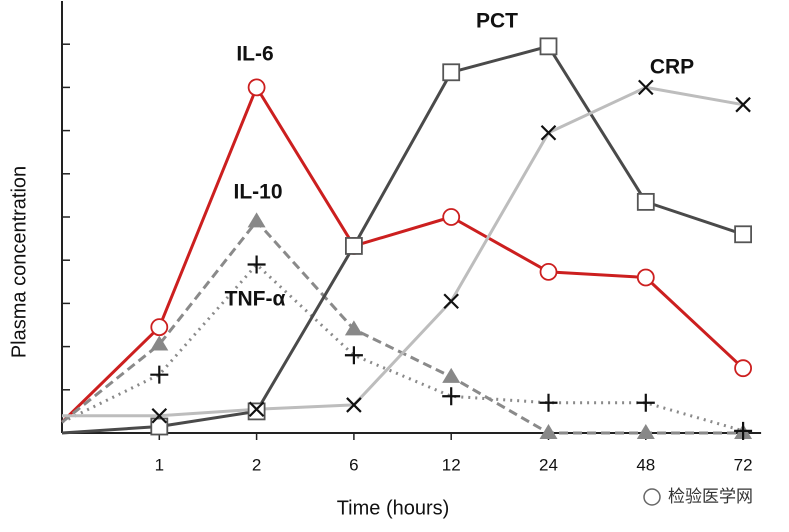 The width and height of the screenshot is (789, 532). What do you see at coordinates (710, 497) in the screenshot?
I see `watermark: 检验医学网` at bounding box center [710, 497].